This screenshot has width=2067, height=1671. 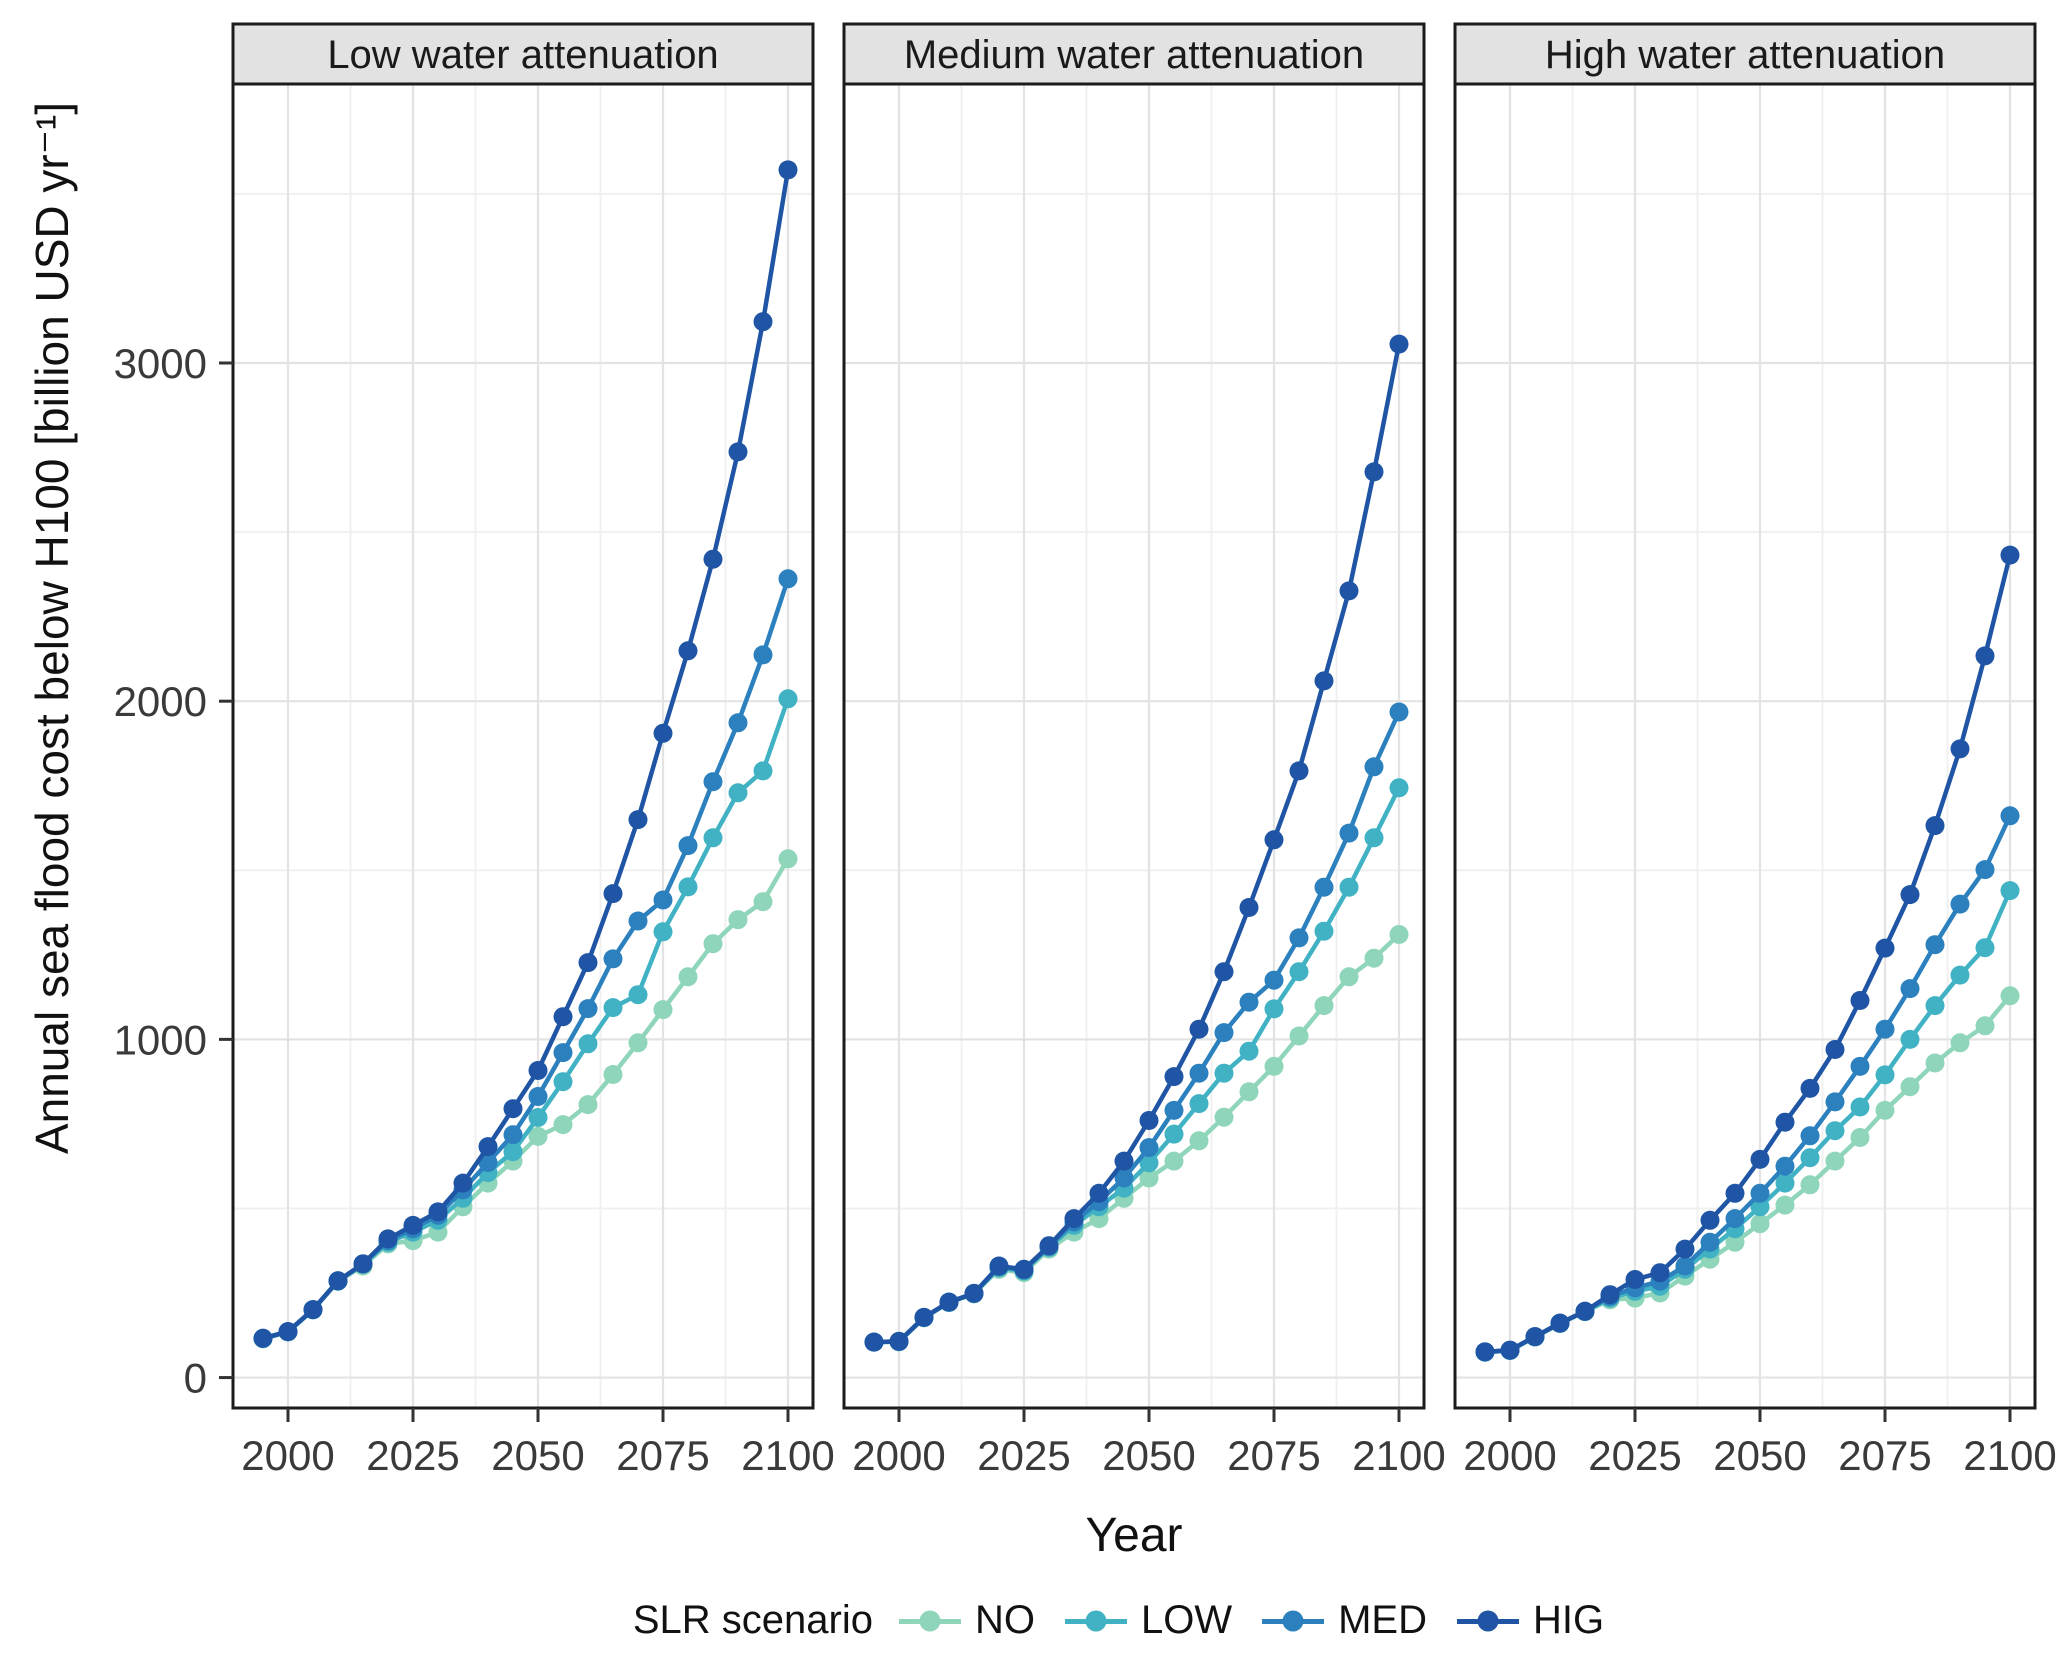 What do you see at coordinates (1634, 1455) in the screenshot?
I see `x-tick-label: 2025` at bounding box center [1634, 1455].